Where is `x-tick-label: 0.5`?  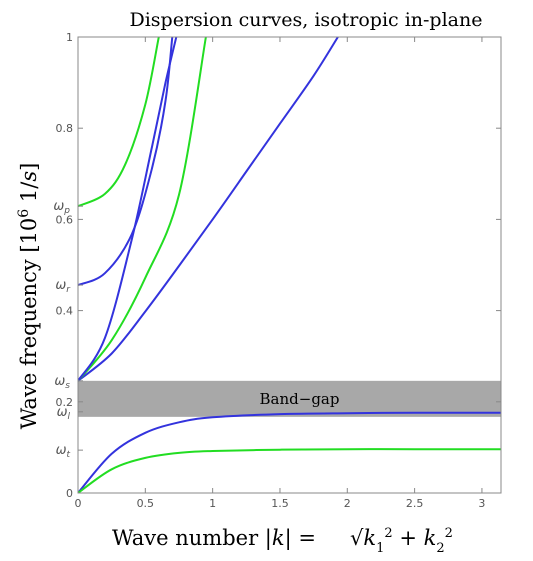 x-tick-label: 0.5 is located at coordinates (146, 503).